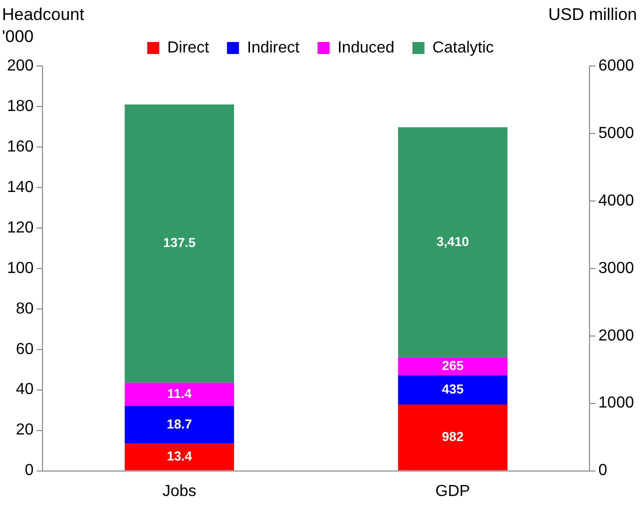 This screenshot has width=641, height=508. Describe the element at coordinates (43, 26) in the screenshot. I see `y-axis-title: Headcount '000` at that location.